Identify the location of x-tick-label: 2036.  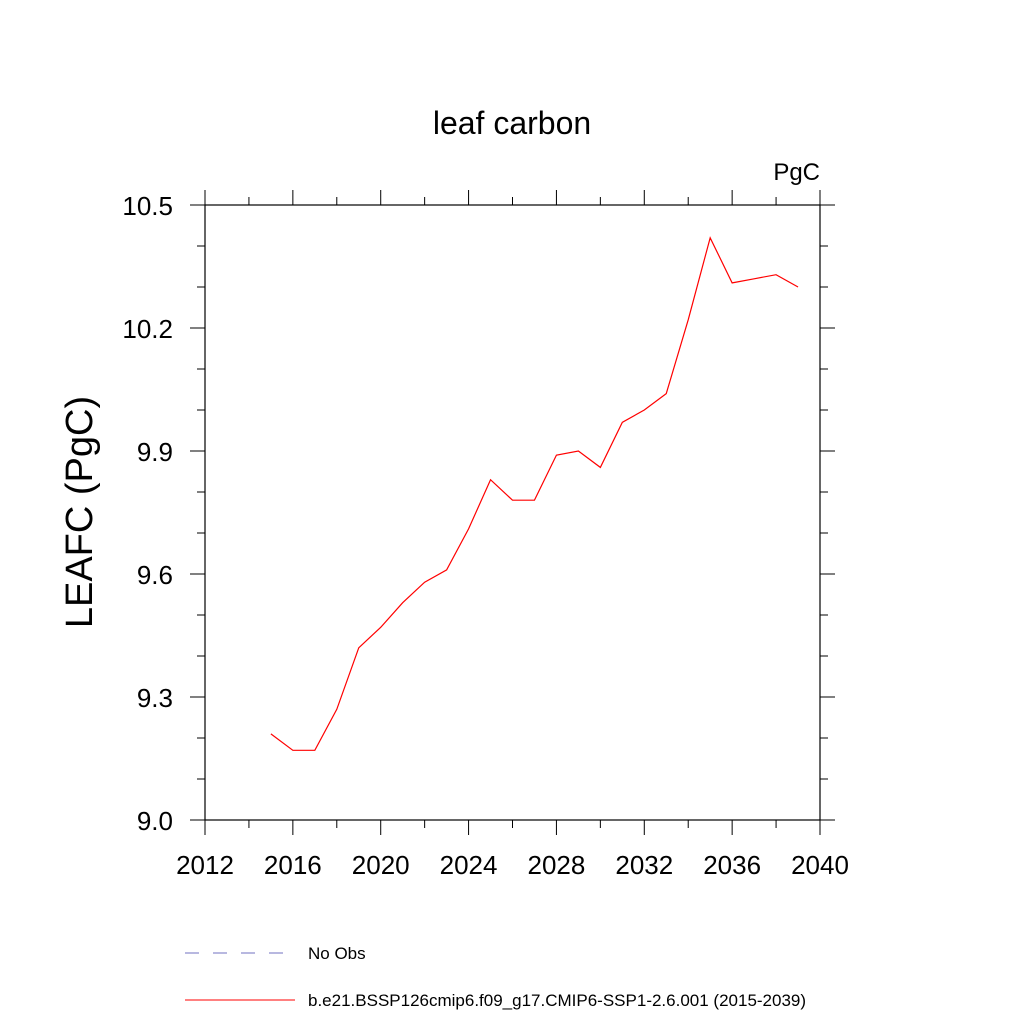
(732, 865).